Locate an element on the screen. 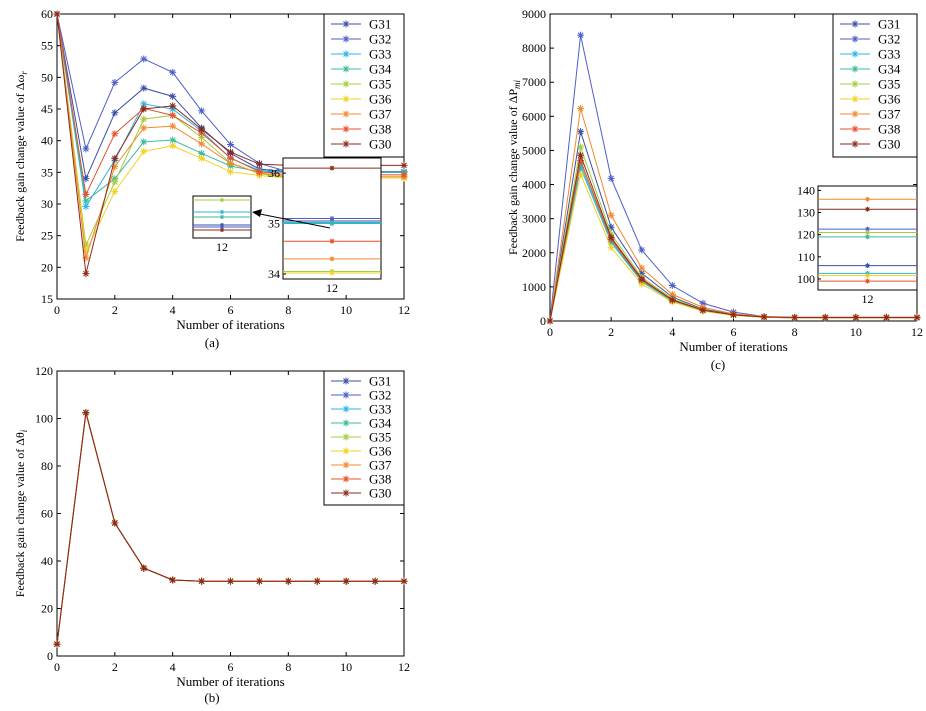  y-tick-label: 100 is located at coordinates (44, 419).